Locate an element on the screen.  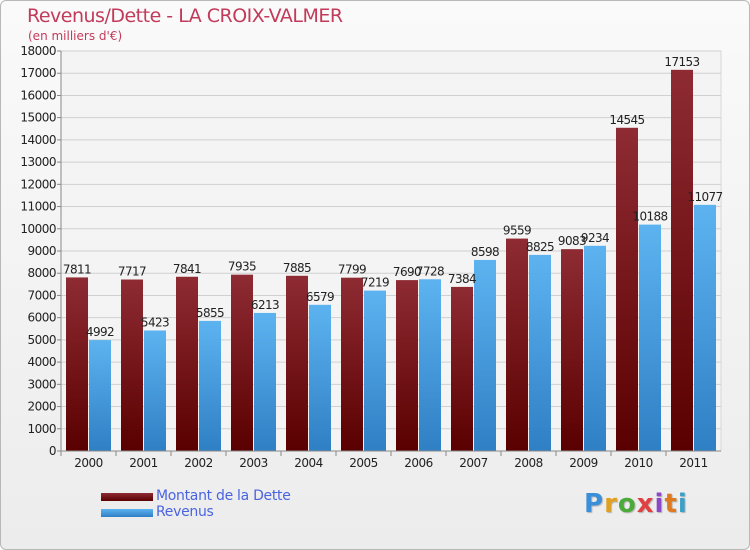
chart-title: Revenus/Dette - LA CROIX-VALMER is located at coordinates (185, 16).